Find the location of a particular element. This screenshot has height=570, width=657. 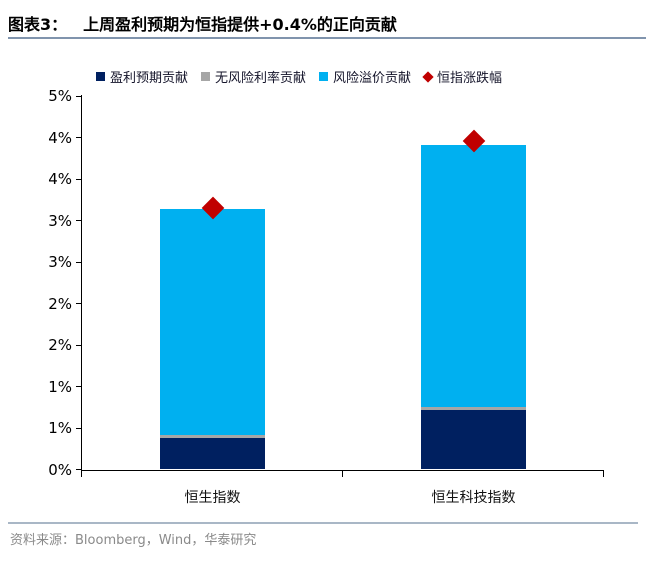

figure-title: 上周盈利预期为恒指提供+0.4%的正向贡献 is located at coordinates (240, 24).